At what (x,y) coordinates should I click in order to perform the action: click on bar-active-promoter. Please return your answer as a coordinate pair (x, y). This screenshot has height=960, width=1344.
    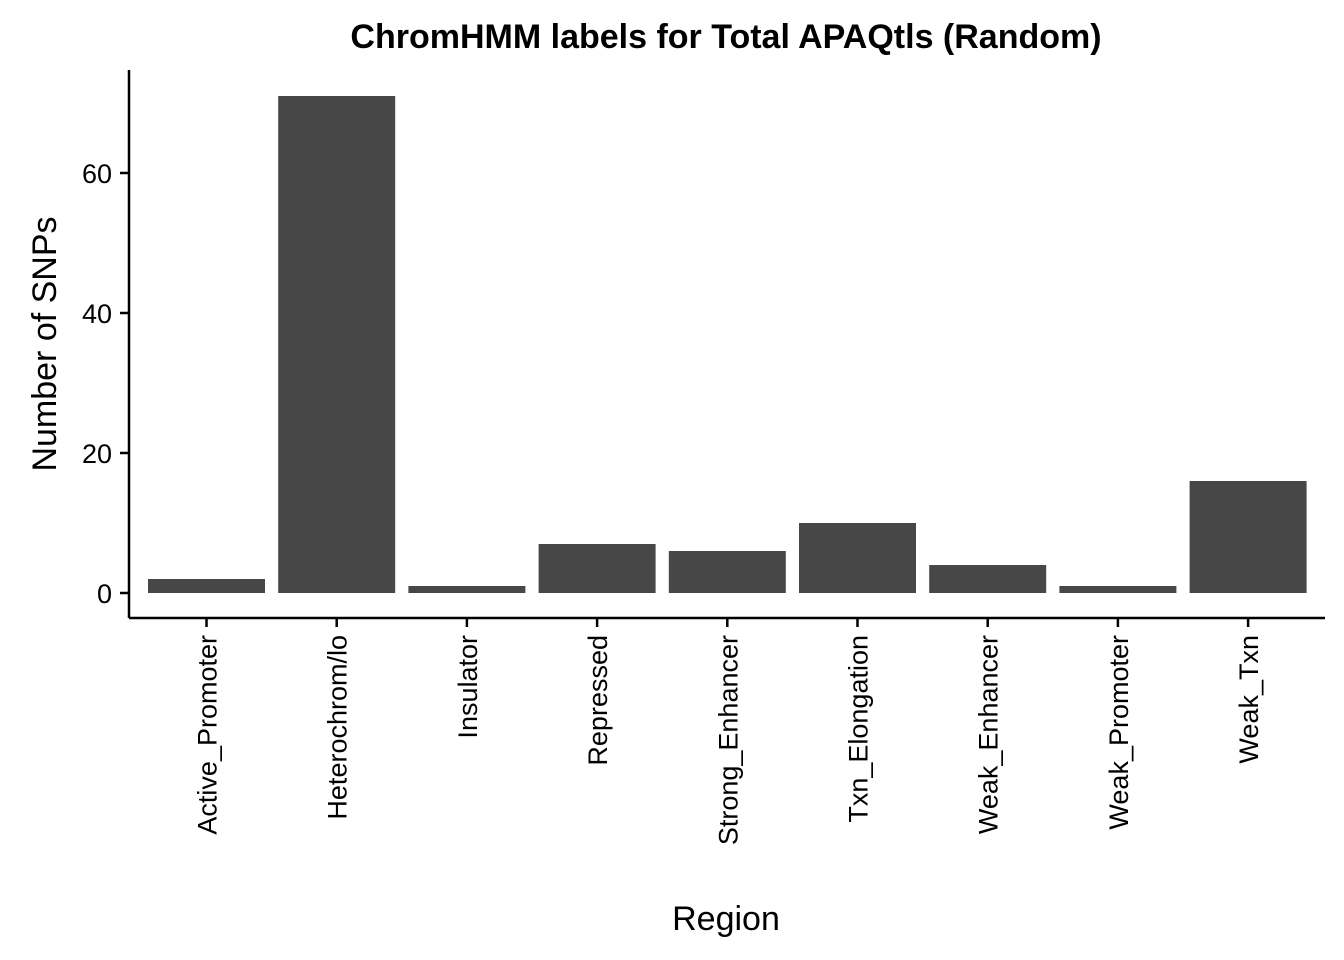
    Looking at the image, I should click on (206, 586).